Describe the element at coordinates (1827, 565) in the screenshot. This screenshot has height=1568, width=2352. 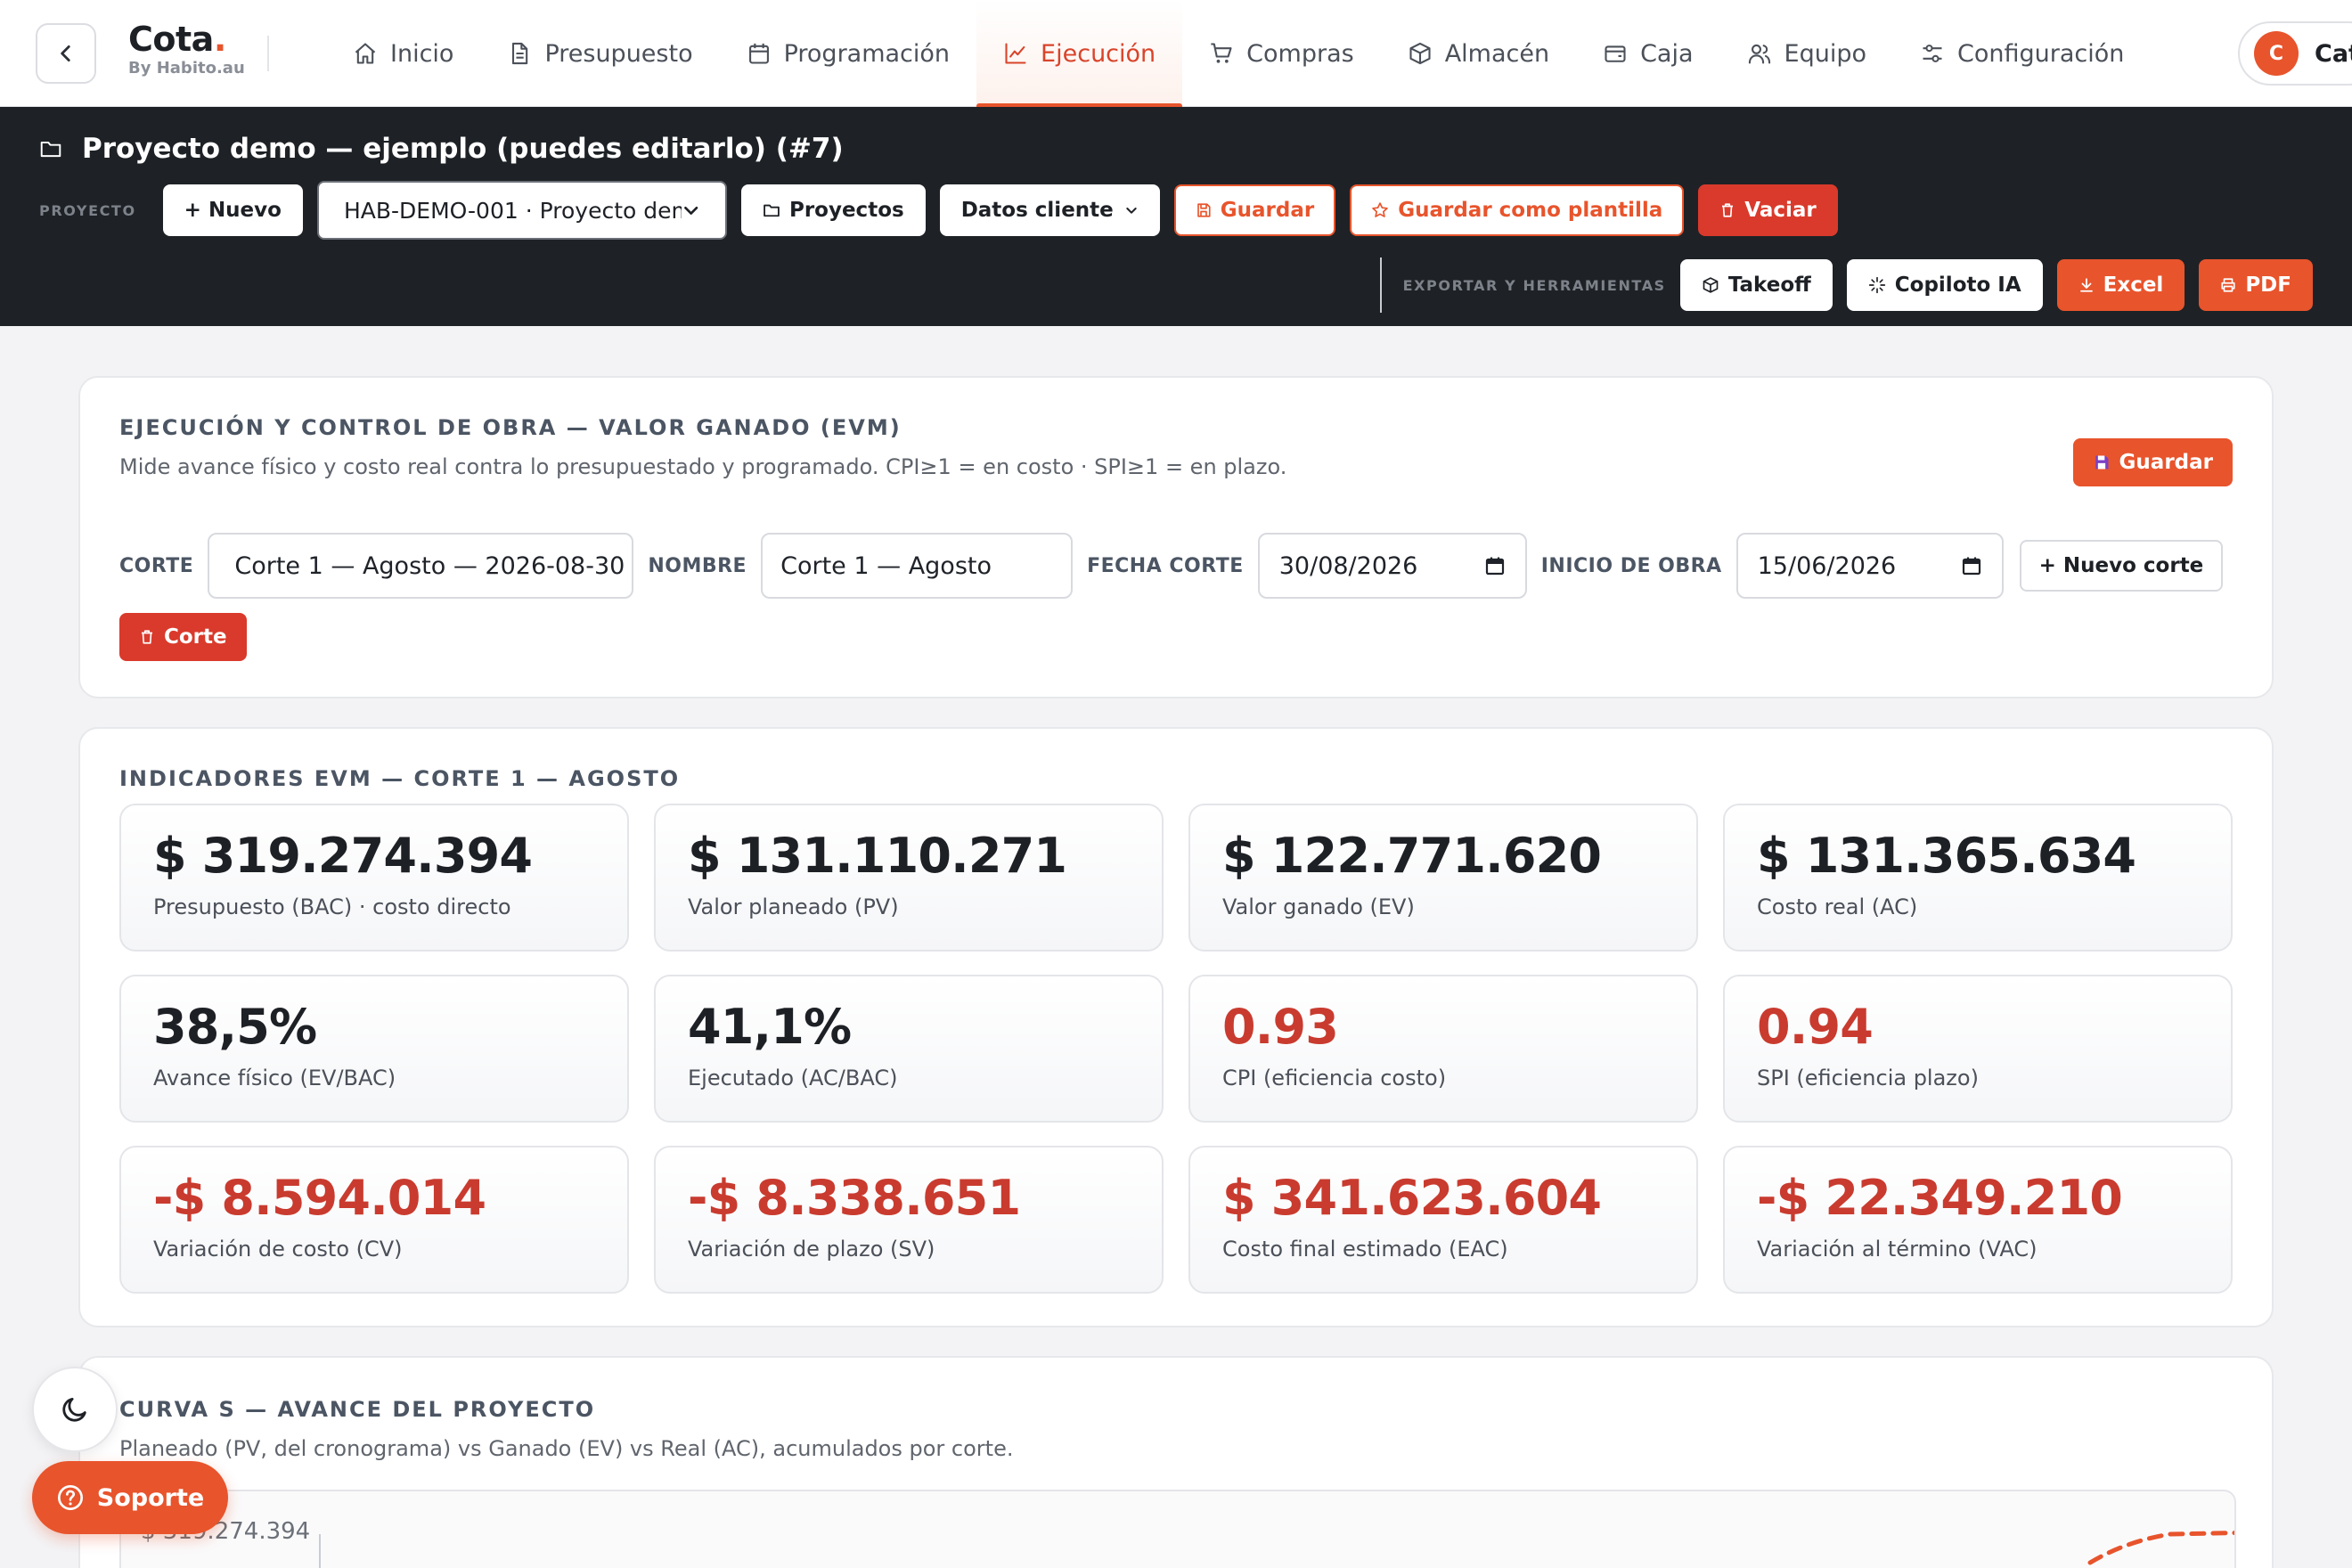
I see `inicio-obra-value: 15/06/2026` at that location.